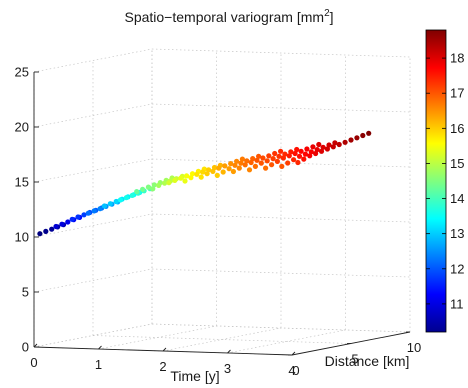 This screenshot has width=468, height=388. What do you see at coordinates (457, 128) in the screenshot?
I see `colorbar-tick-label: 16` at bounding box center [457, 128].